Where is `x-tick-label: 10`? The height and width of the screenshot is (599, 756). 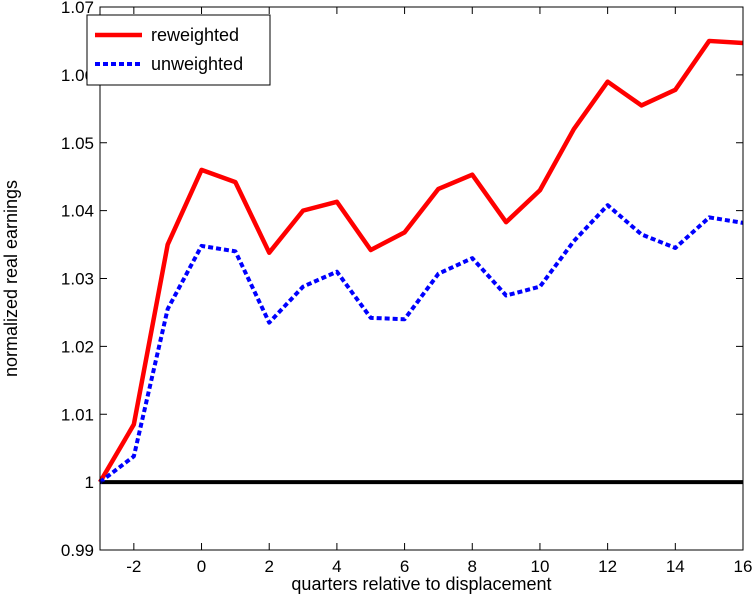
x-tick-label: 10 is located at coordinates (539, 566).